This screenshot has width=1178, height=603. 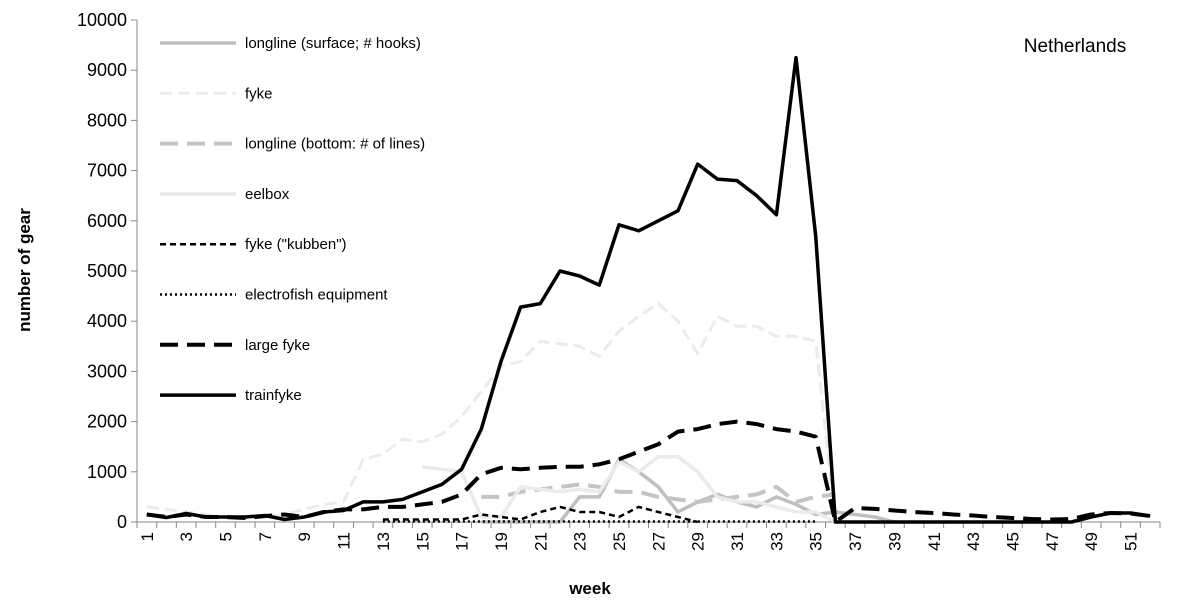 I want to click on x-tick-label: 39, so click(x=894, y=541).